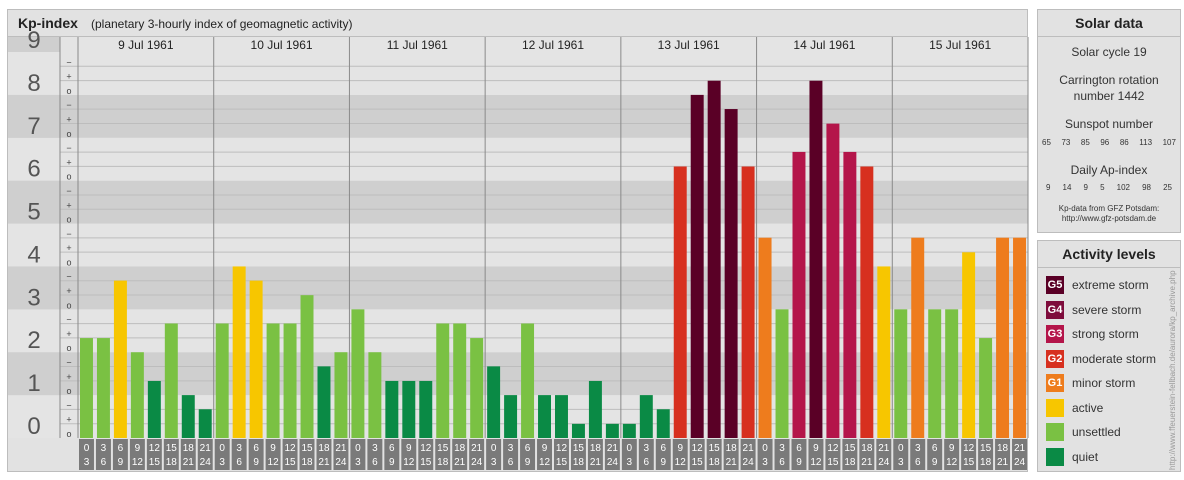 The height and width of the screenshot is (480, 1184). What do you see at coordinates (1167, 187) in the screenshot?
I see `ap-value: 25` at bounding box center [1167, 187].